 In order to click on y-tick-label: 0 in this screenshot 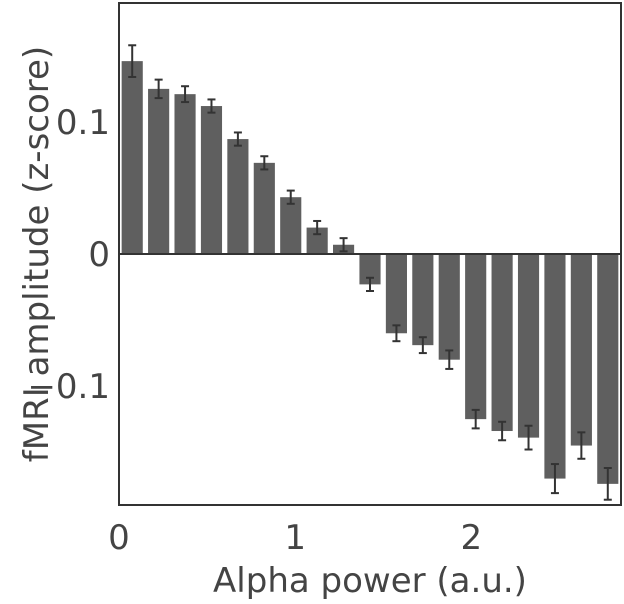, I will do `click(99, 255)`.